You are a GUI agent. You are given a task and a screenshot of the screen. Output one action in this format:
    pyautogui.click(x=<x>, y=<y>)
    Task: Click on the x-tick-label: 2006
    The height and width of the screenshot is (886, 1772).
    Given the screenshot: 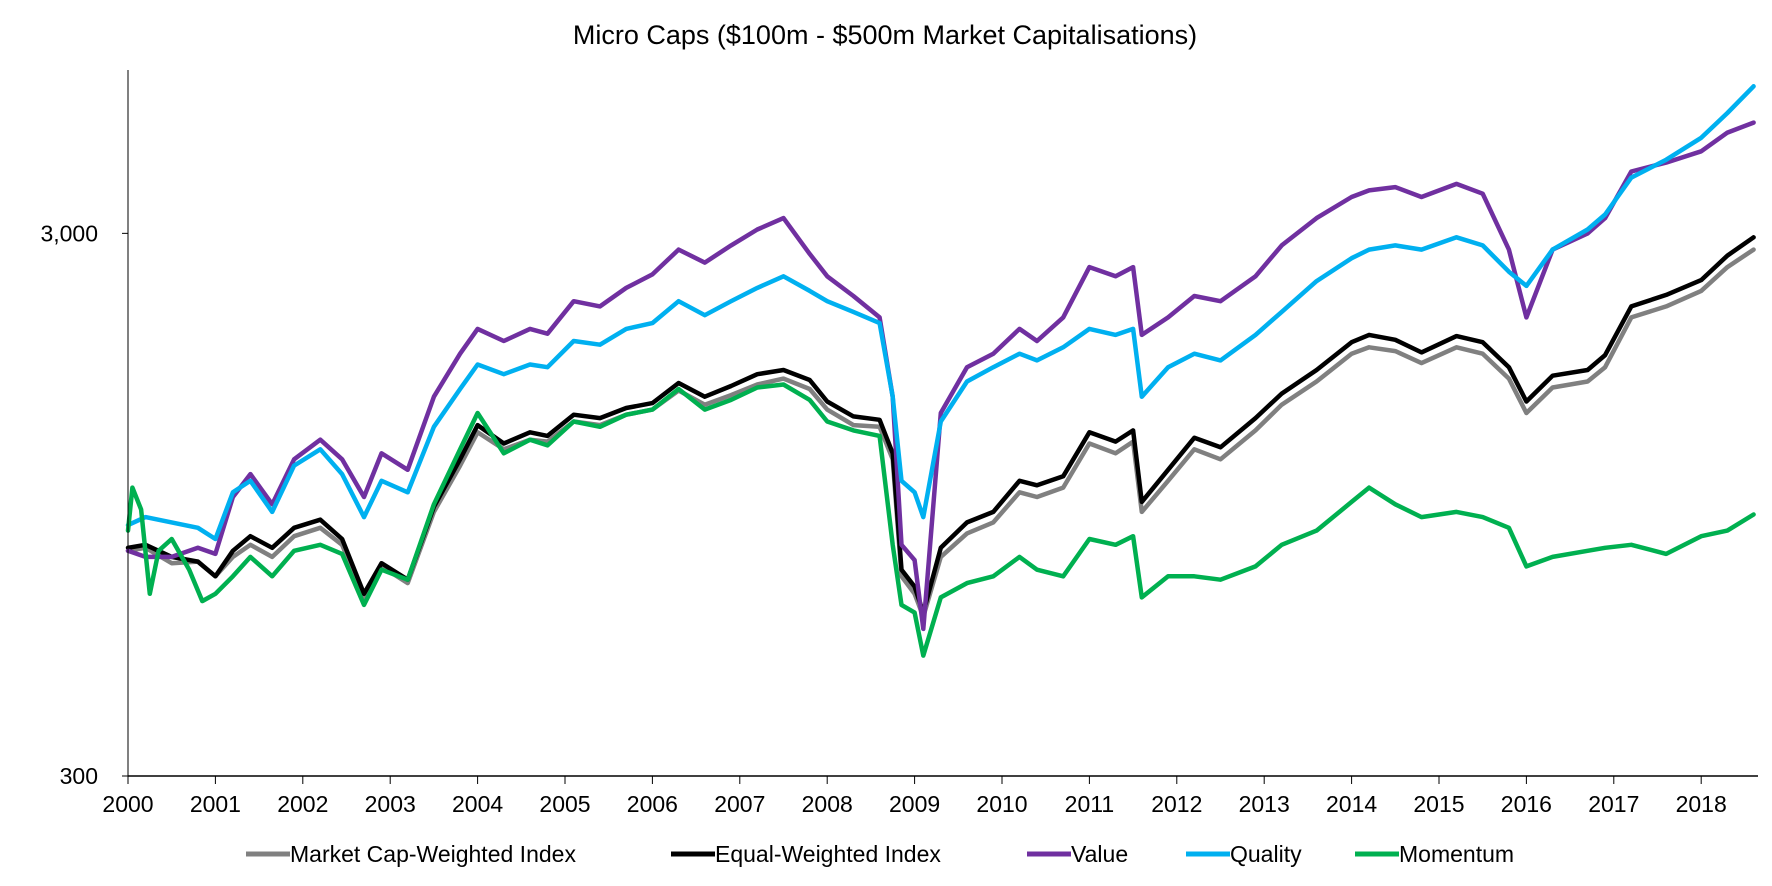 What is the action you would take?
    pyautogui.click(x=652, y=804)
    